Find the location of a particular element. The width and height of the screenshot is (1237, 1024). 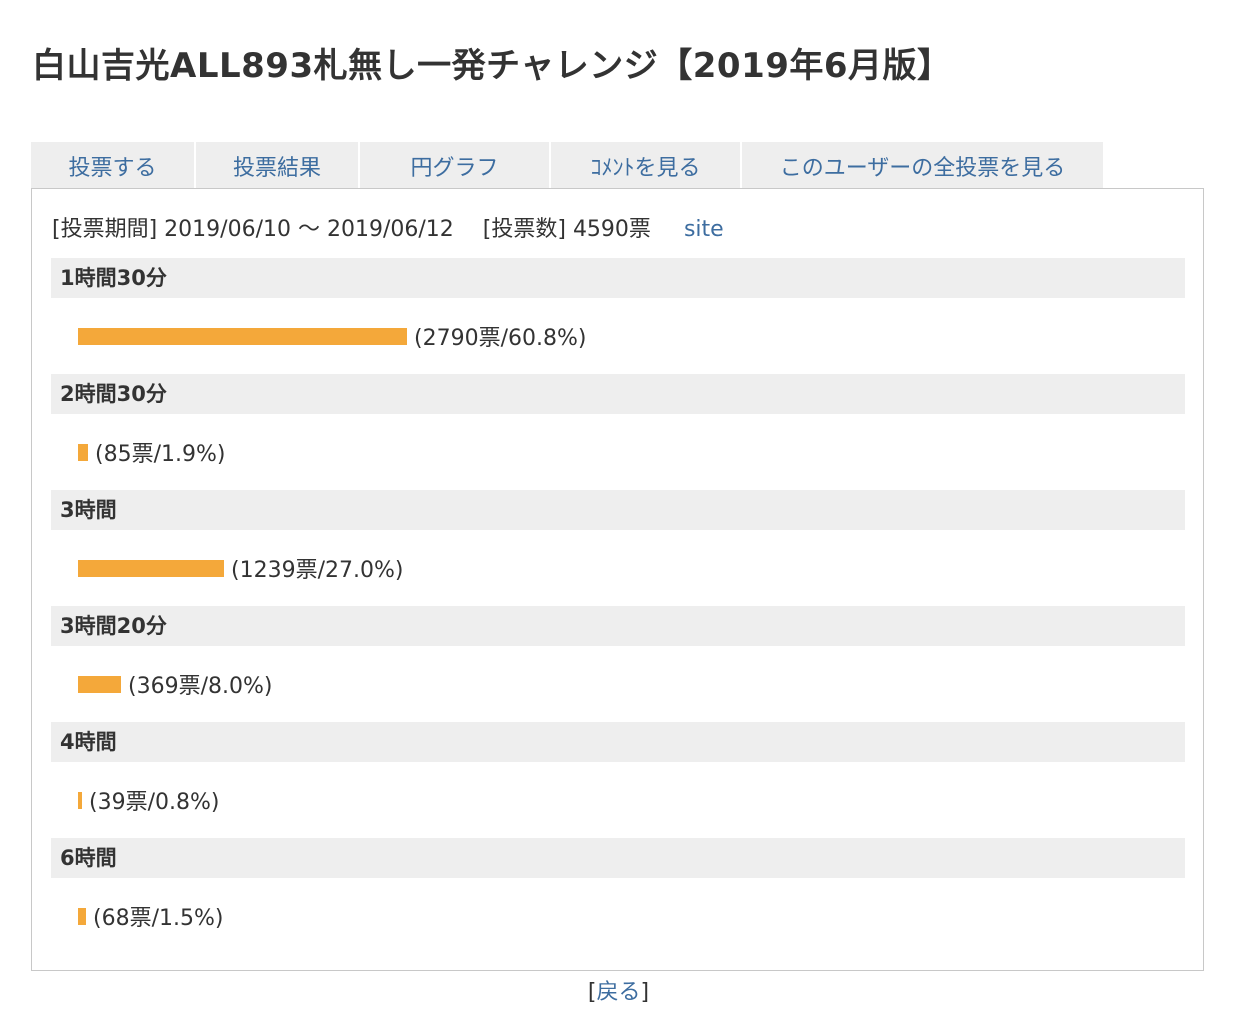

result-count-label: (369票/8.0%) is located at coordinates (200, 686).